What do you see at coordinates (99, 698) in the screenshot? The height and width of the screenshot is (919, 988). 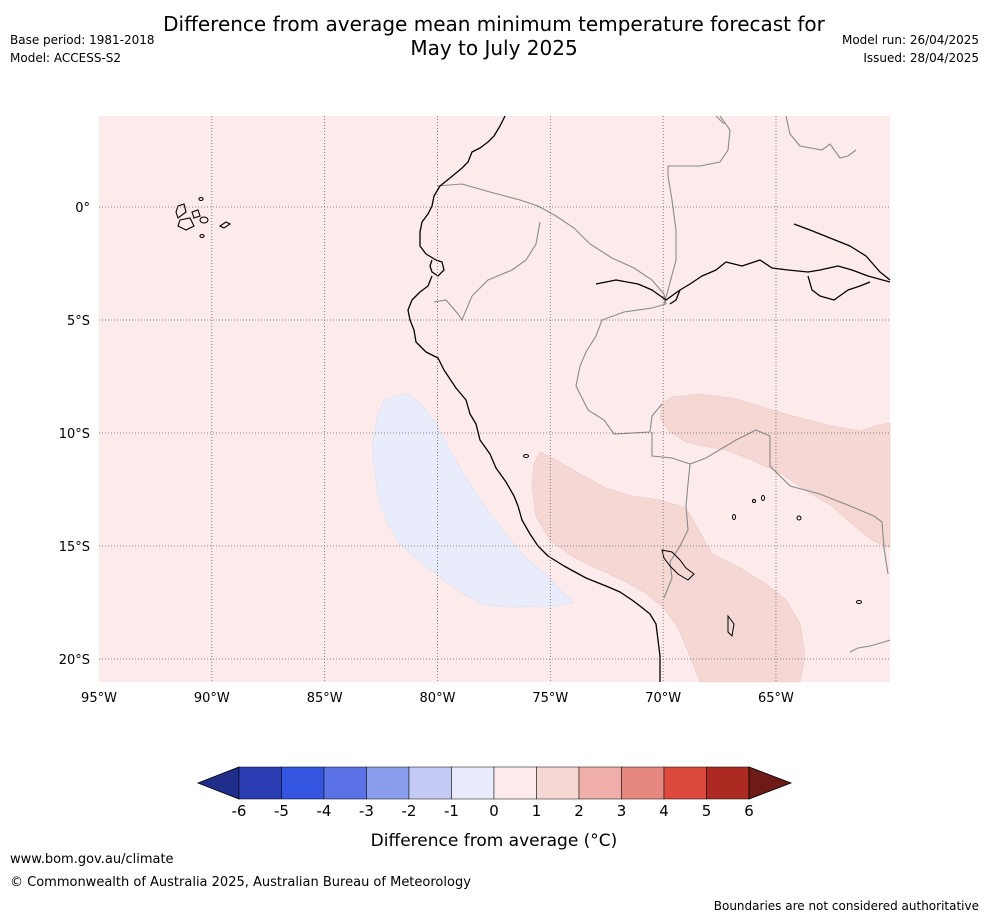 I see `longitude-label: 95°W` at bounding box center [99, 698].